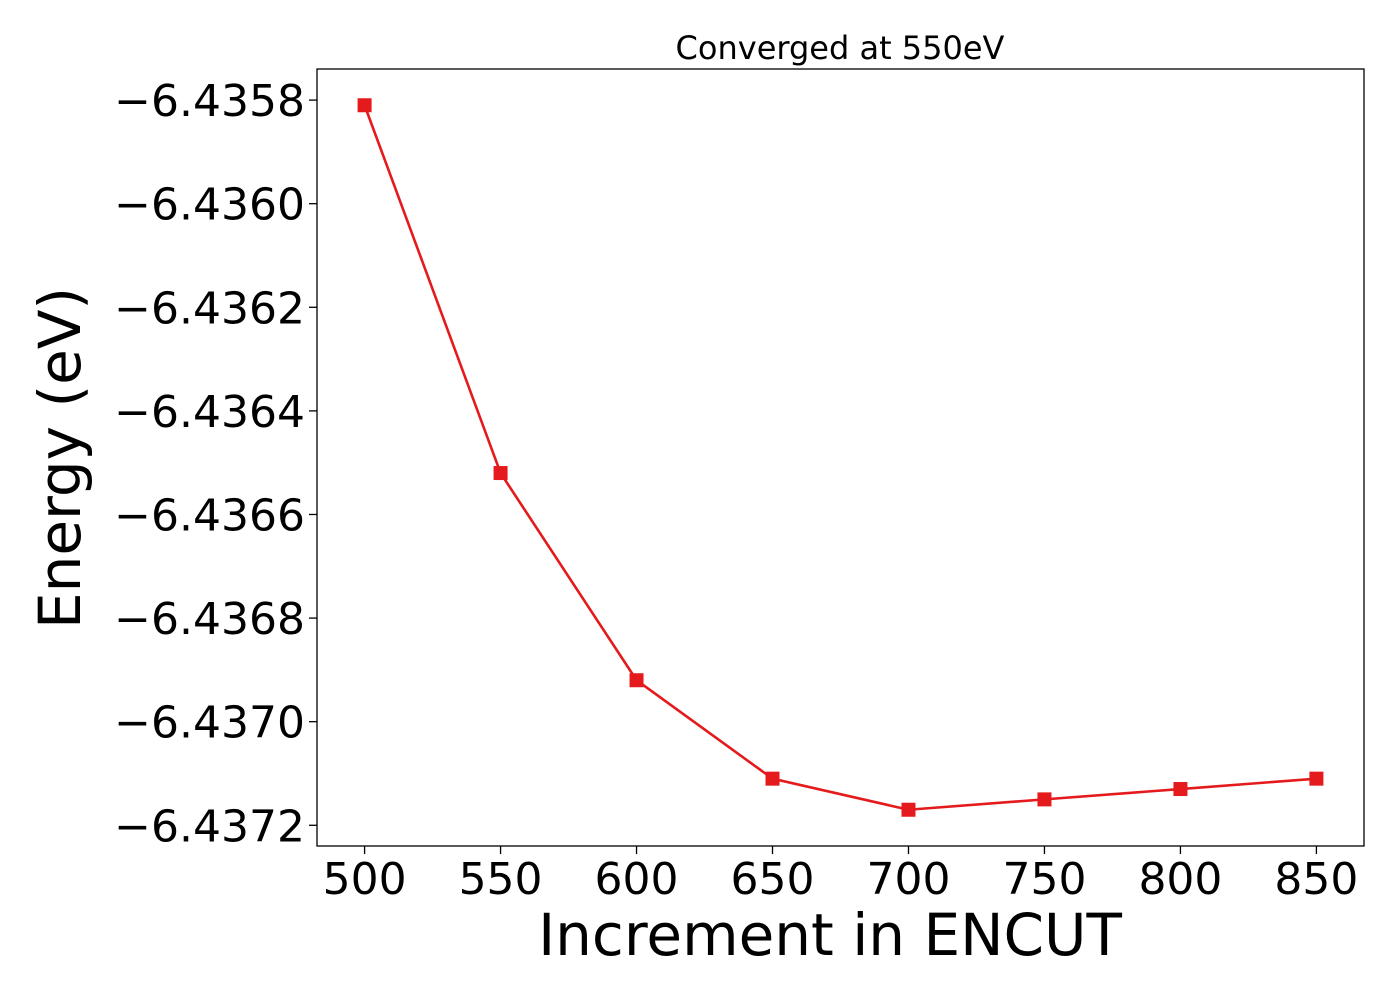 The image size is (1400, 1000). What do you see at coordinates (1180, 879) in the screenshot?
I see `x-tick-label: 800` at bounding box center [1180, 879].